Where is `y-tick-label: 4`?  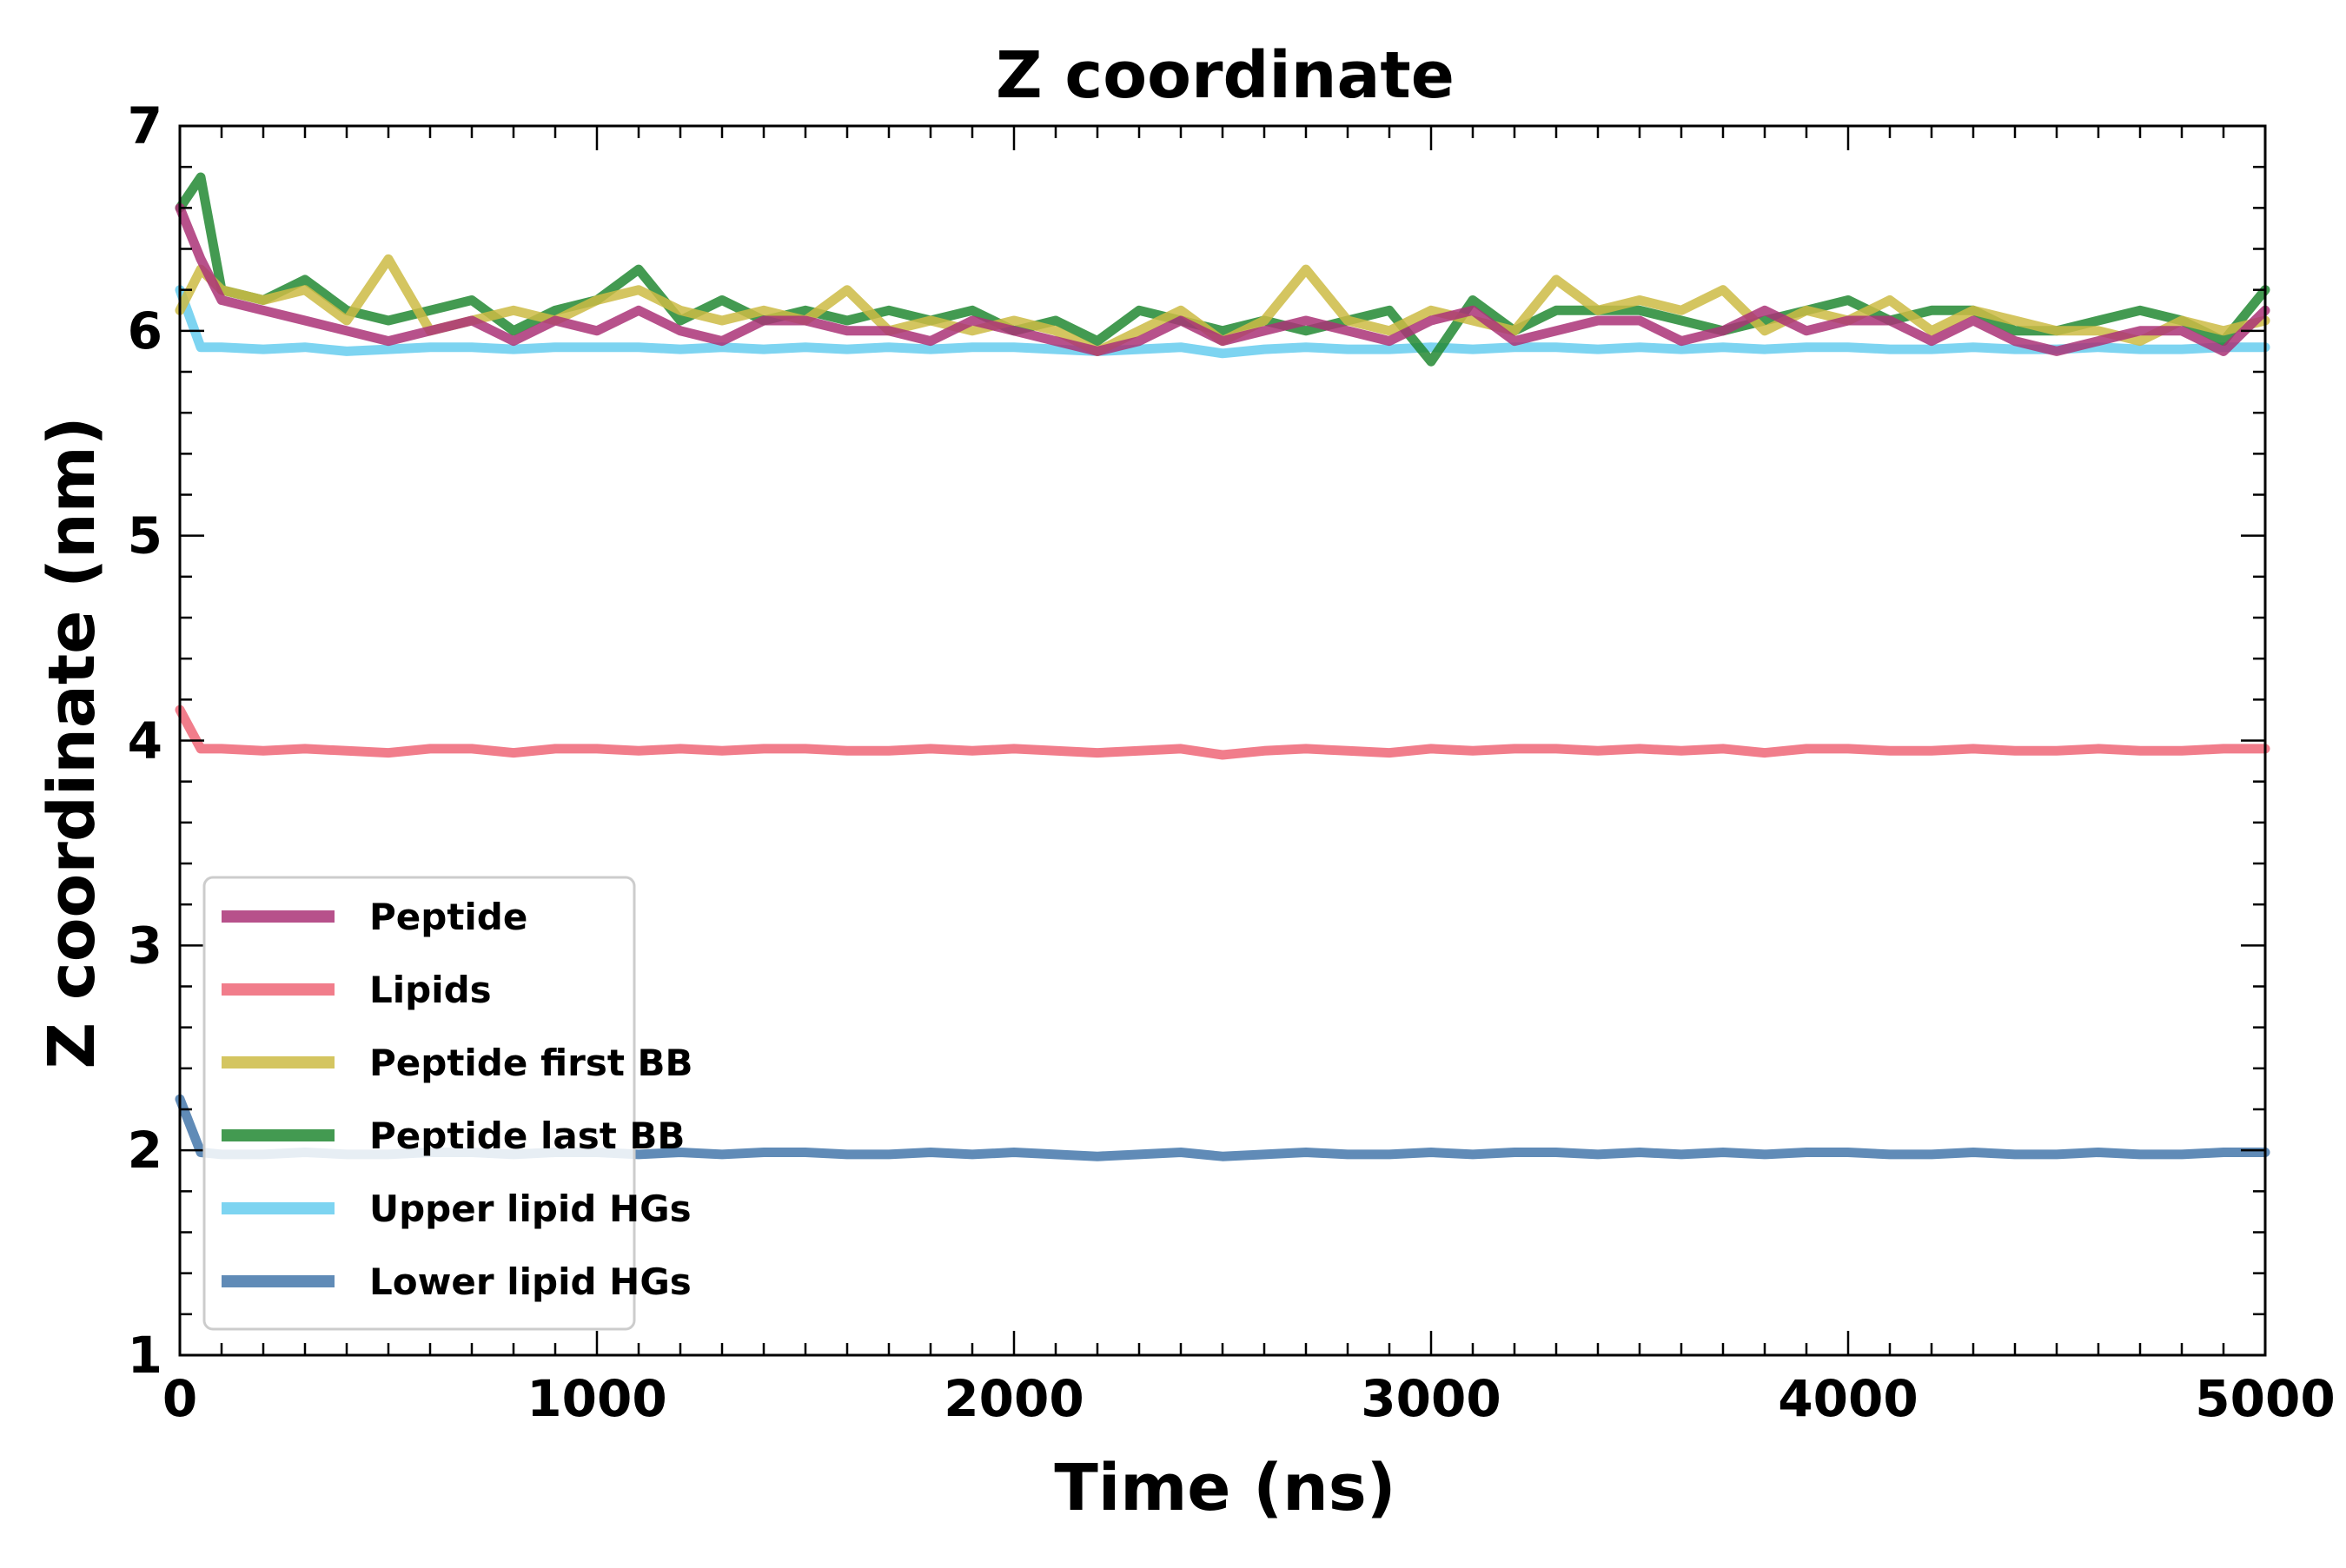
y-tick-label: 4 is located at coordinates (145, 741).